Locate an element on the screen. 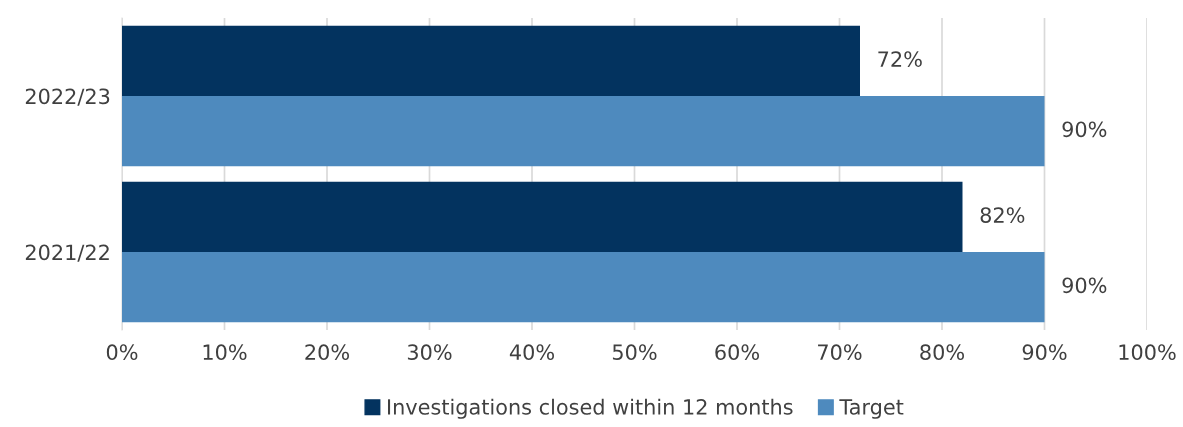 This screenshot has width=1183, height=427. x-tick-label: 60% is located at coordinates (737, 352).